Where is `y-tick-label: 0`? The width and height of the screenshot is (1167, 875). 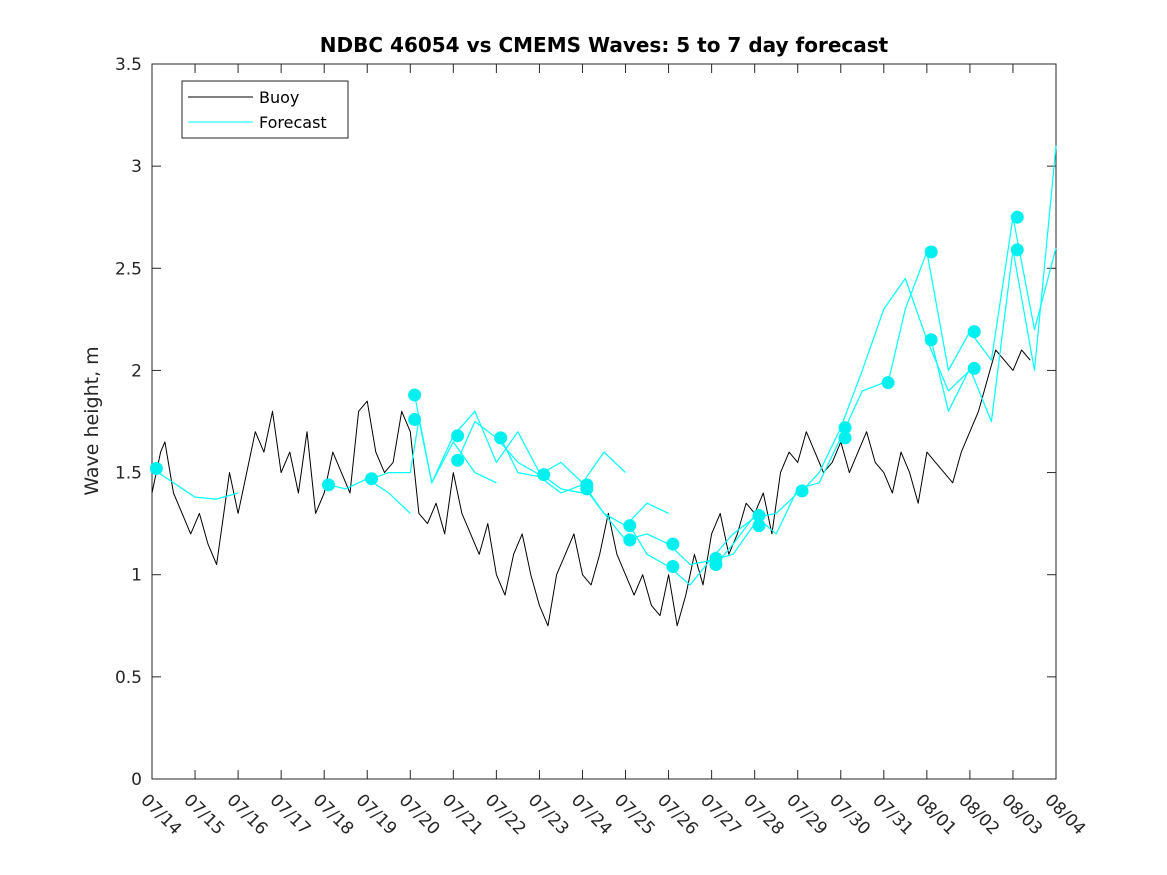 y-tick-label: 0 is located at coordinates (136, 780).